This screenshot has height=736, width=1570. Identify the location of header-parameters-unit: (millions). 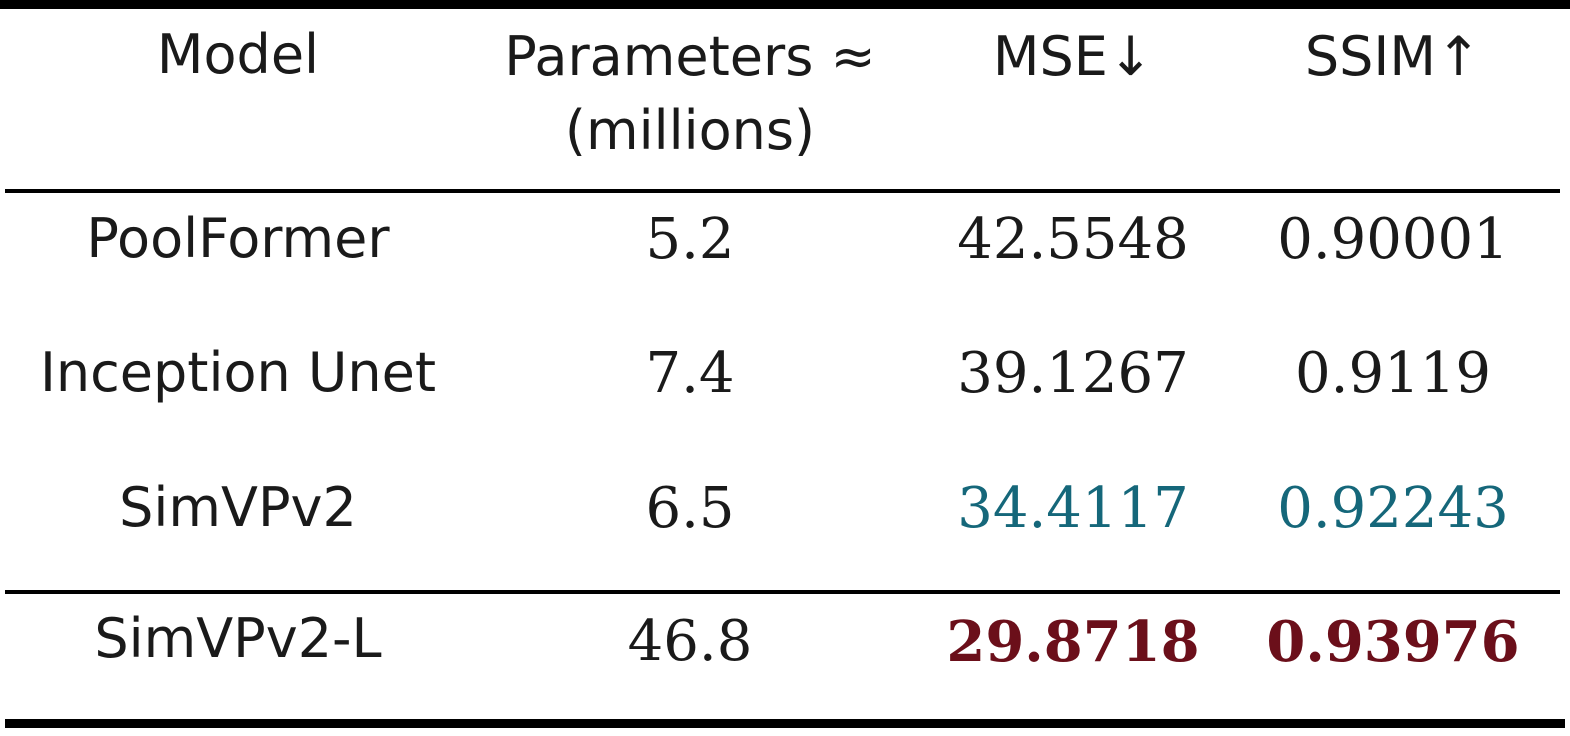
(690, 130).